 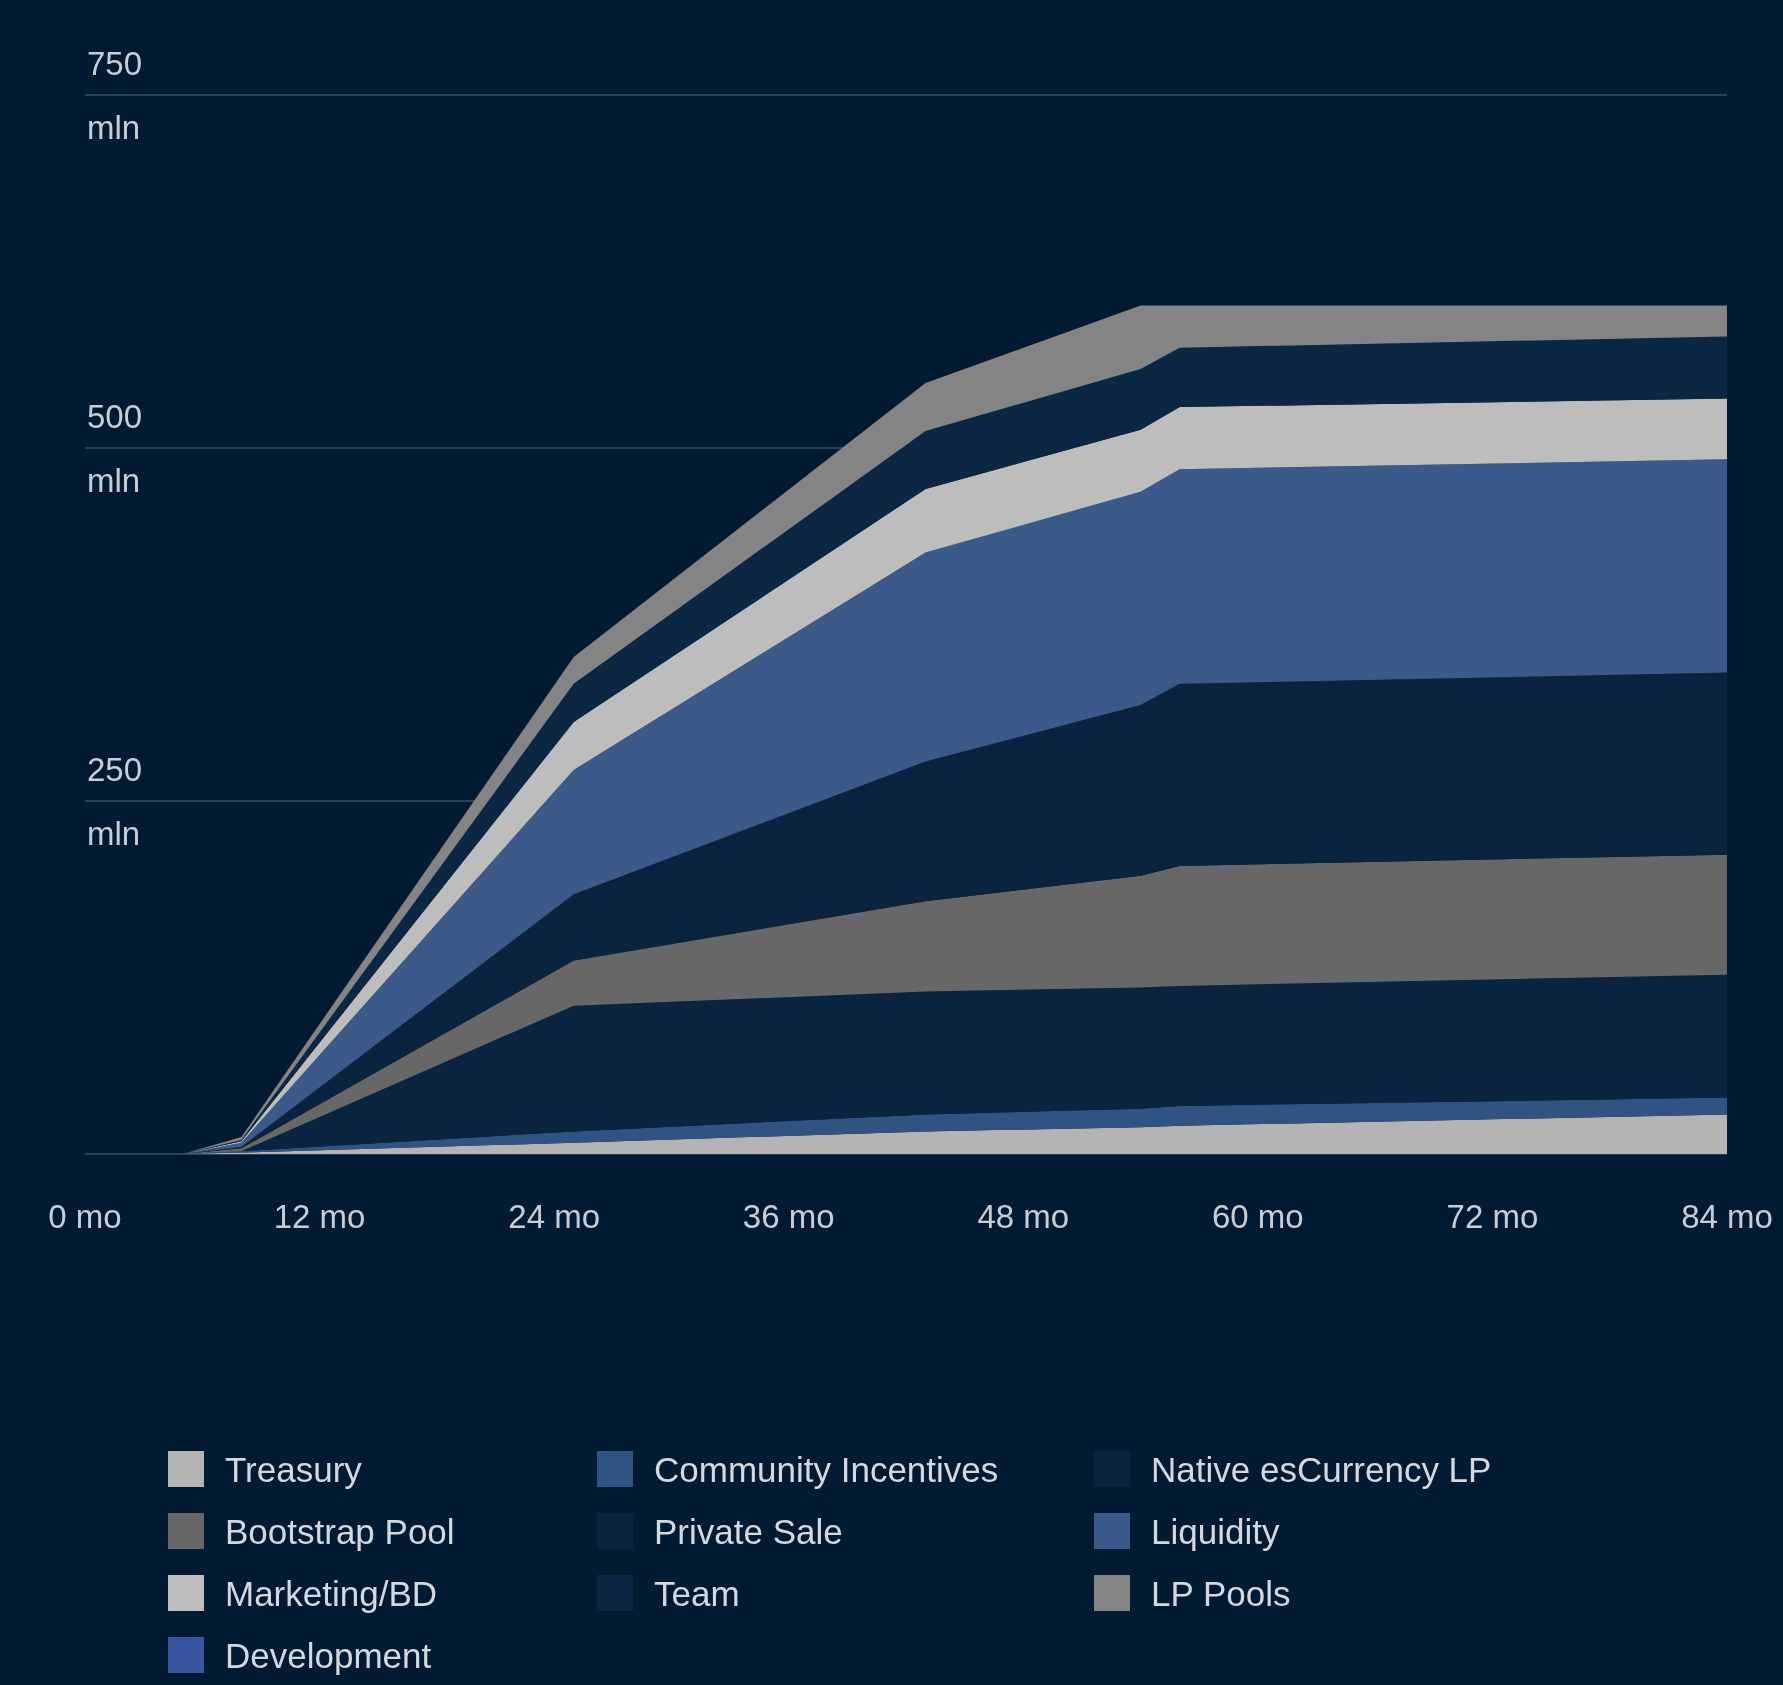 What do you see at coordinates (826, 1469) in the screenshot?
I see `legend-label: Community Incentives` at bounding box center [826, 1469].